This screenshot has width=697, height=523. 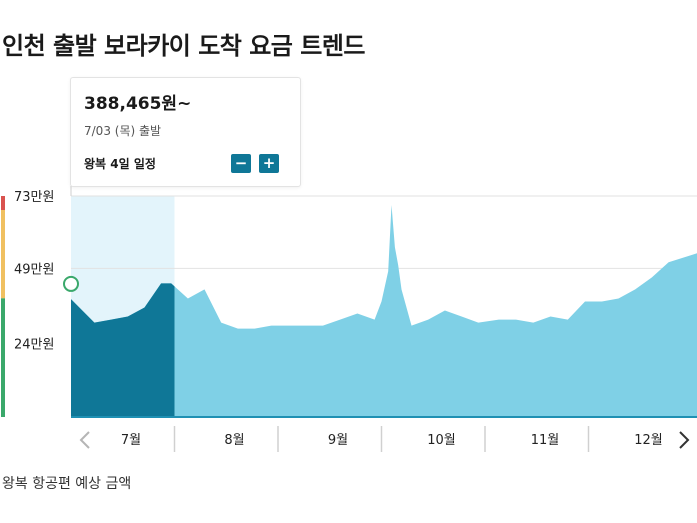 I want to click on selected-range-area, so click(x=123, y=349).